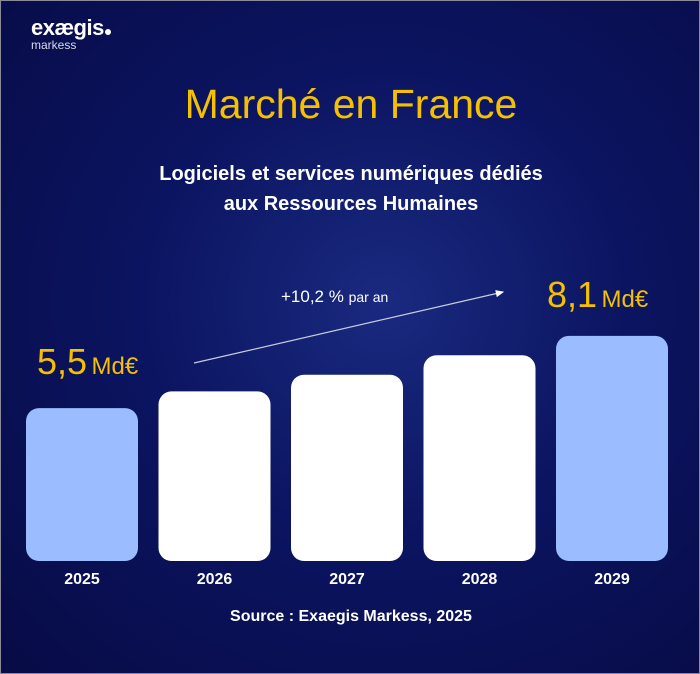  What do you see at coordinates (625, 299) in the screenshot?
I see `end-unit: Md€` at bounding box center [625, 299].